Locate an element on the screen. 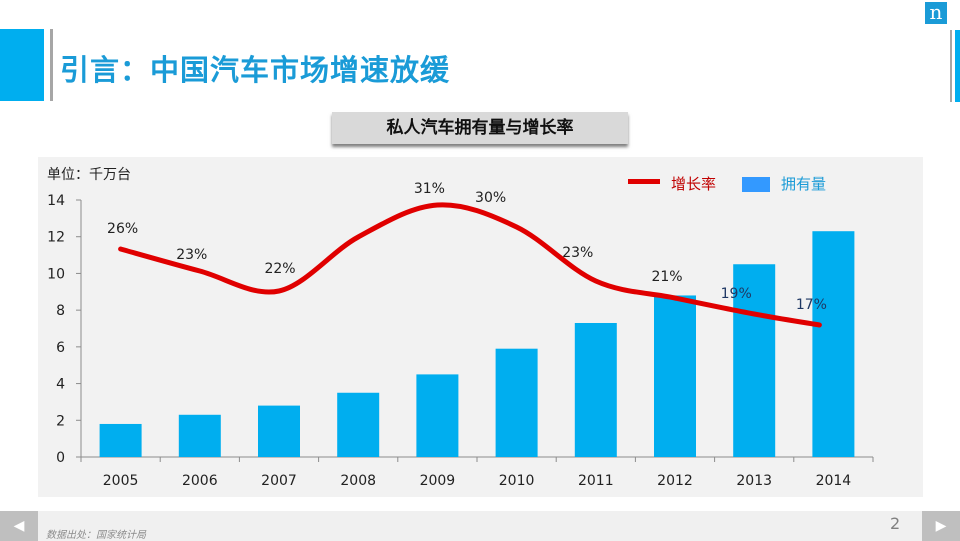  y-tick-label: 8 is located at coordinates (60, 311).